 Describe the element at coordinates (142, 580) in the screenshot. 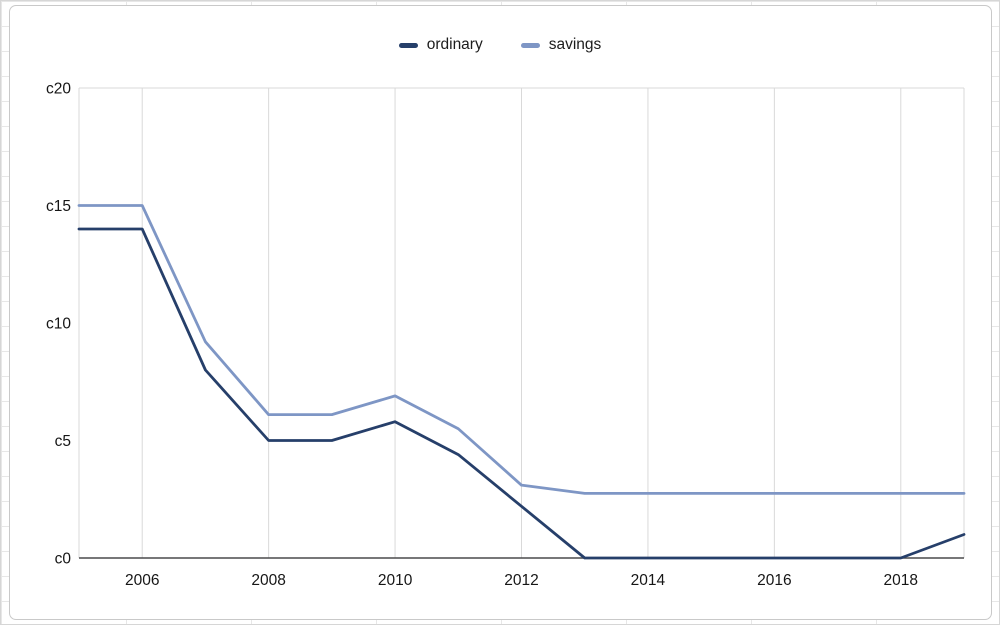

I see `x-tick-label: 2006` at that location.